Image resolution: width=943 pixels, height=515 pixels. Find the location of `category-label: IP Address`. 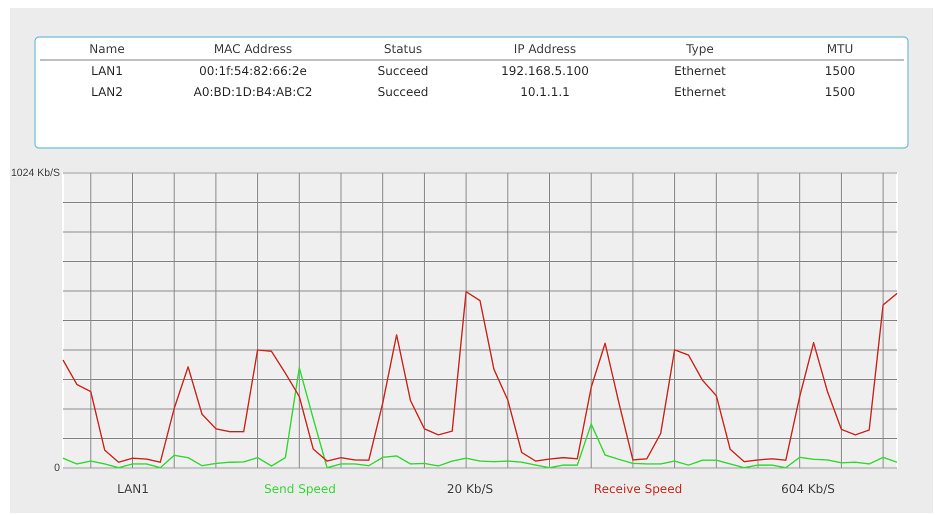

category-label: IP Address is located at coordinates (545, 49).